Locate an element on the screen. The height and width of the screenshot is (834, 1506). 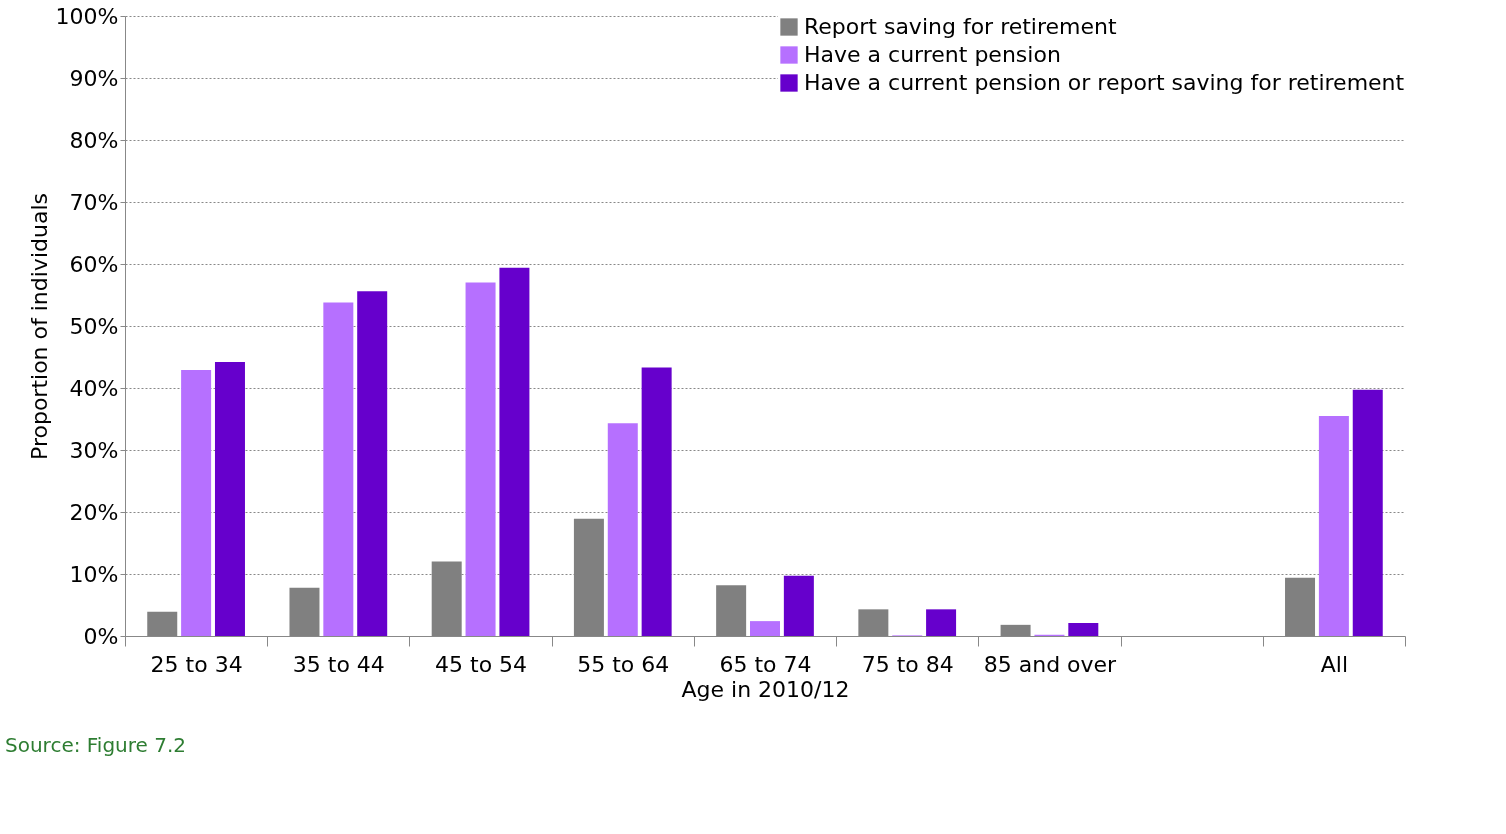
x-tick-label: All is located at coordinates (1334, 664).